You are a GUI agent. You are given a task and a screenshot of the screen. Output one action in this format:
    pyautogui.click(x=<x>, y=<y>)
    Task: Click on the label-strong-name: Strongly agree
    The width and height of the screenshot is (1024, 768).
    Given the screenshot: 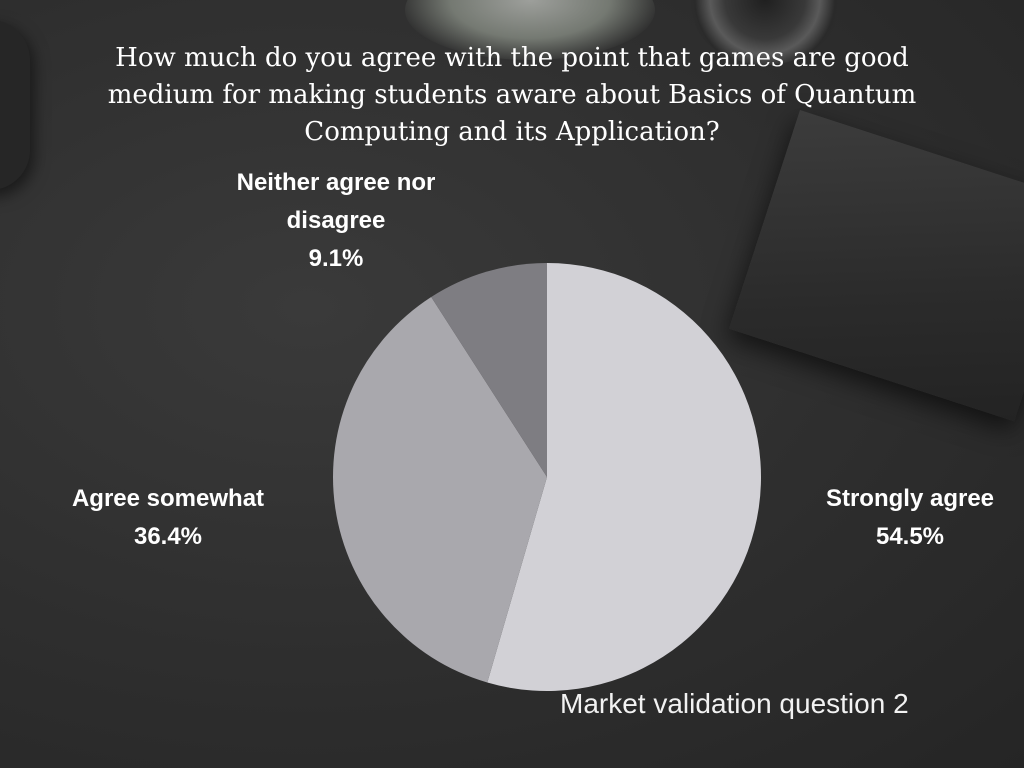 What is the action you would take?
    pyautogui.click(x=910, y=498)
    